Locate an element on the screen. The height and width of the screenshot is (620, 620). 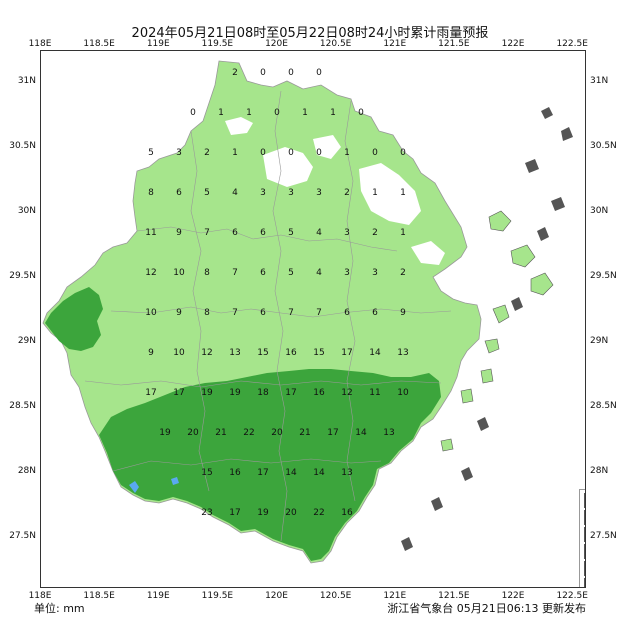
top-lon-tick: 118E is located at coordinates (40, 44).